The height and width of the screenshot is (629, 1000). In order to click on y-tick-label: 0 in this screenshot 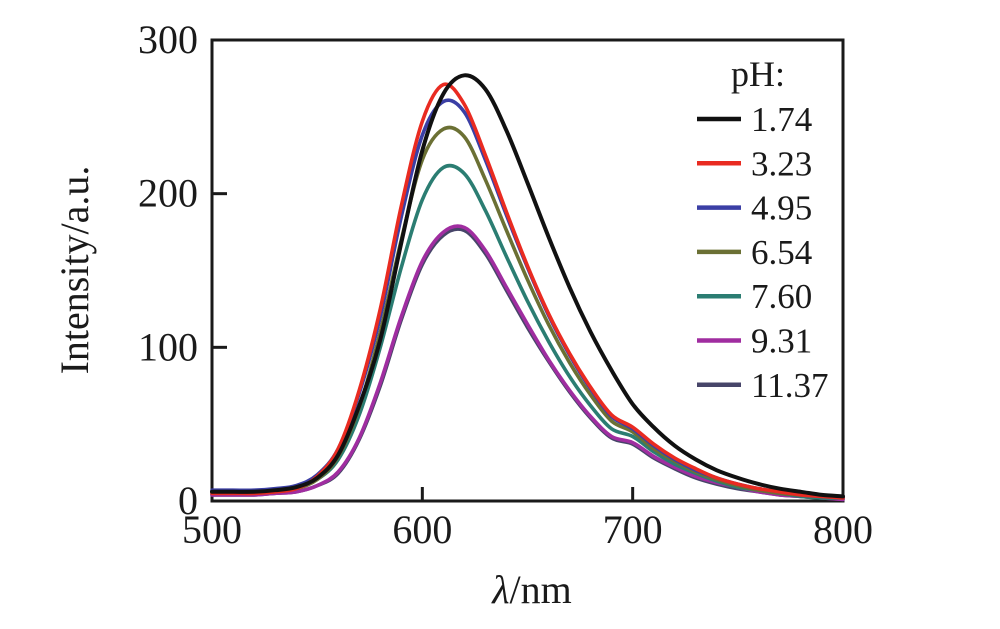, I will do `click(188, 500)`.